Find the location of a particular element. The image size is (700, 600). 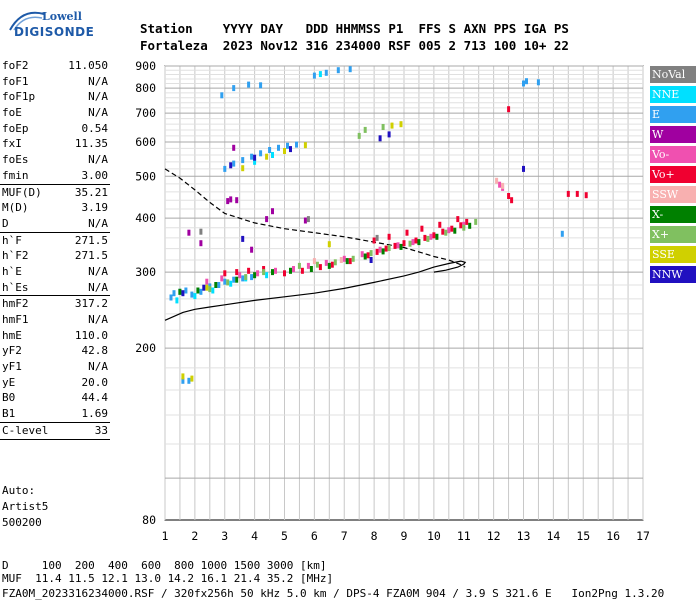

y-tick-label: 700 is located at coordinates (145, 113).